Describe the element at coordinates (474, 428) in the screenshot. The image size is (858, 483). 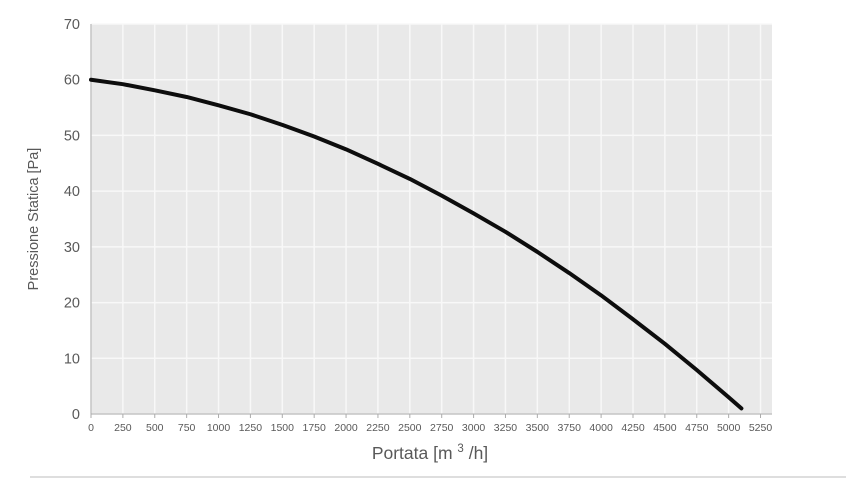
I see `x-tick-label: 3000` at that location.